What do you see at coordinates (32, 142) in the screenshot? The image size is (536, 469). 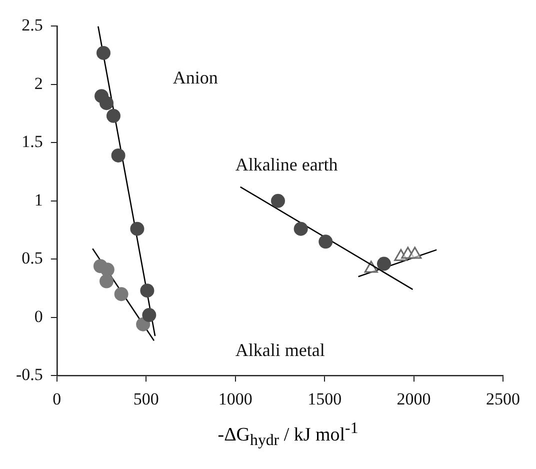 I see `y-tick-label: 1.5` at bounding box center [32, 142].